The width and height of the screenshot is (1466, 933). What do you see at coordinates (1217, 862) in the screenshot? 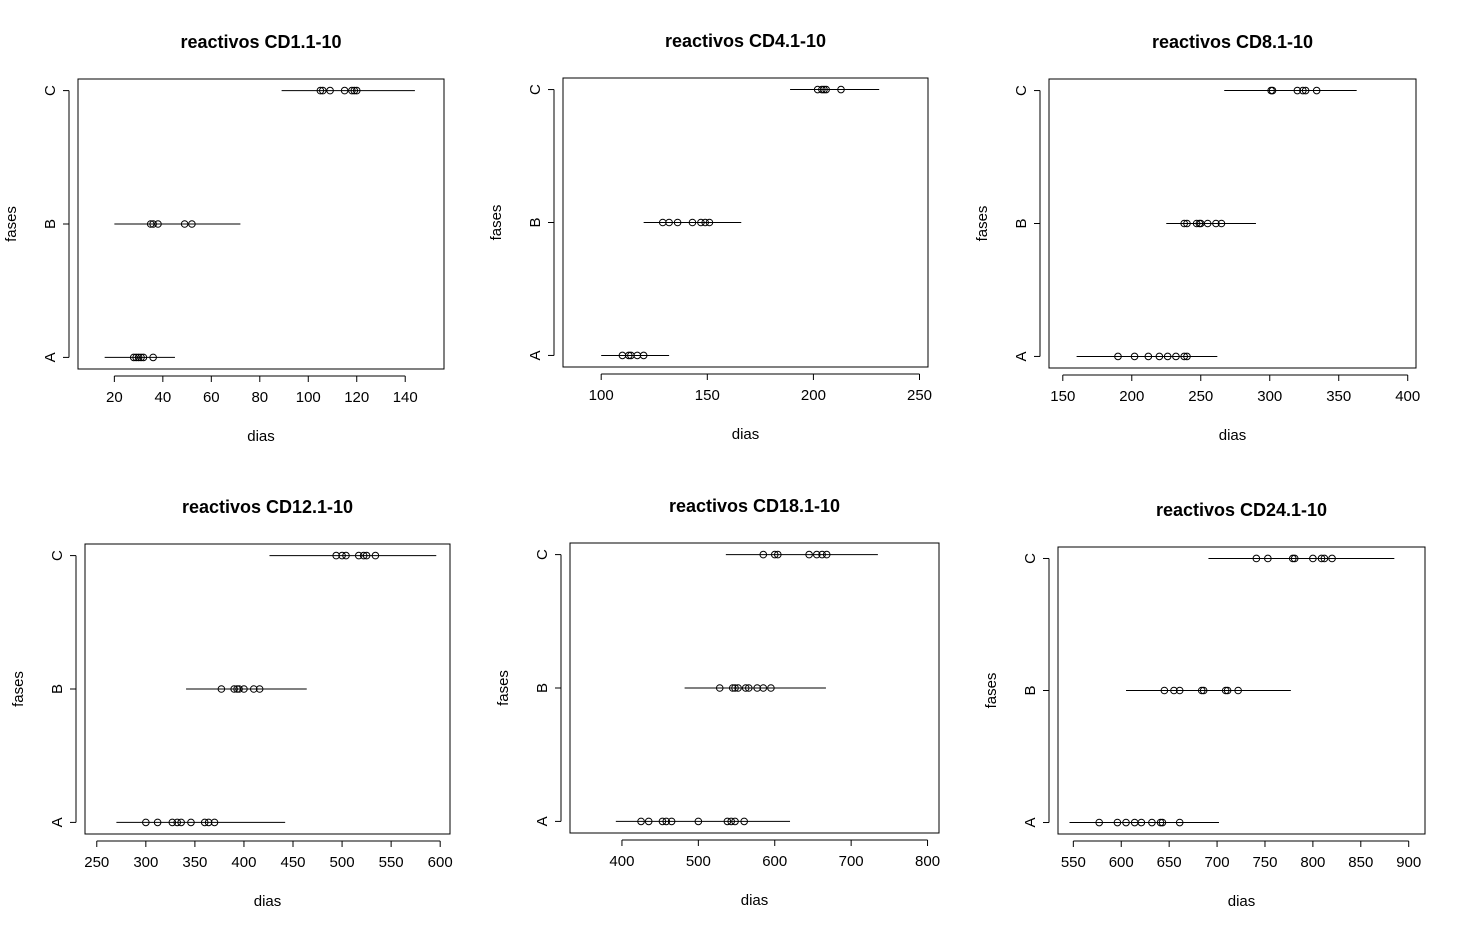
I see `x-tick-label: 700` at bounding box center [1217, 862].